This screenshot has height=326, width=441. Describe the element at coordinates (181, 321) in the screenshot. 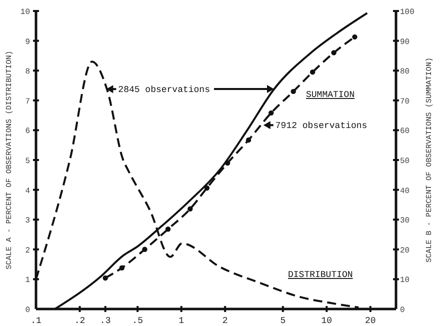

I see `x-tick-label: 1` at that location.